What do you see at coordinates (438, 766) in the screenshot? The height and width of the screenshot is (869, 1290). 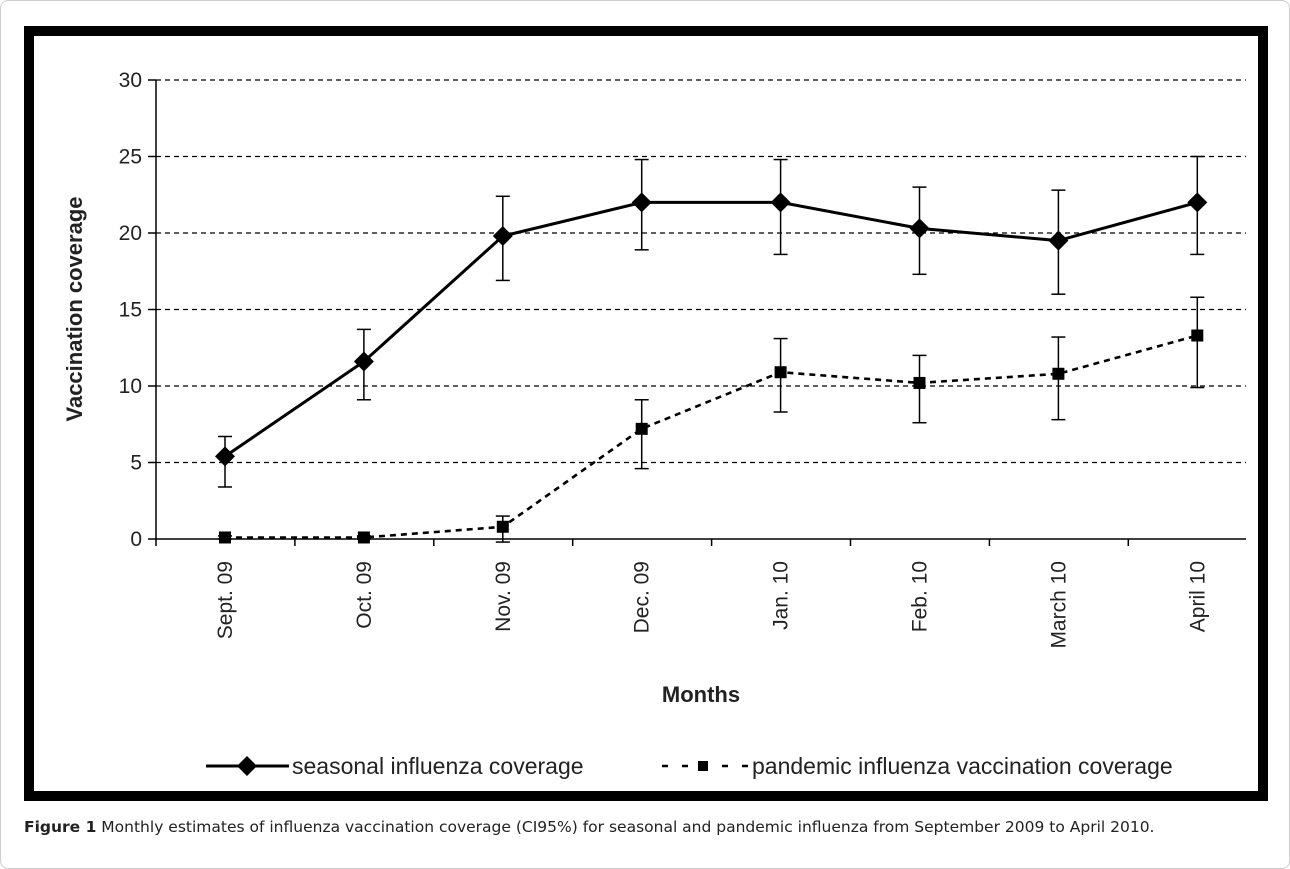 I see `legend-seasonal-label: seasonal influenza coverage` at bounding box center [438, 766].